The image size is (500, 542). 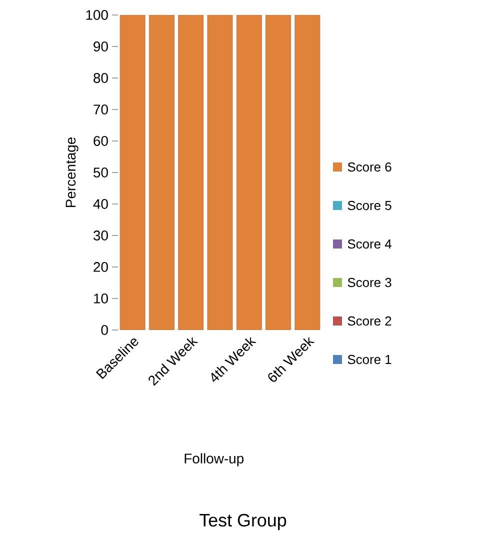 What do you see at coordinates (101, 173) in the screenshot?
I see `y-tick-label: 50` at bounding box center [101, 173].